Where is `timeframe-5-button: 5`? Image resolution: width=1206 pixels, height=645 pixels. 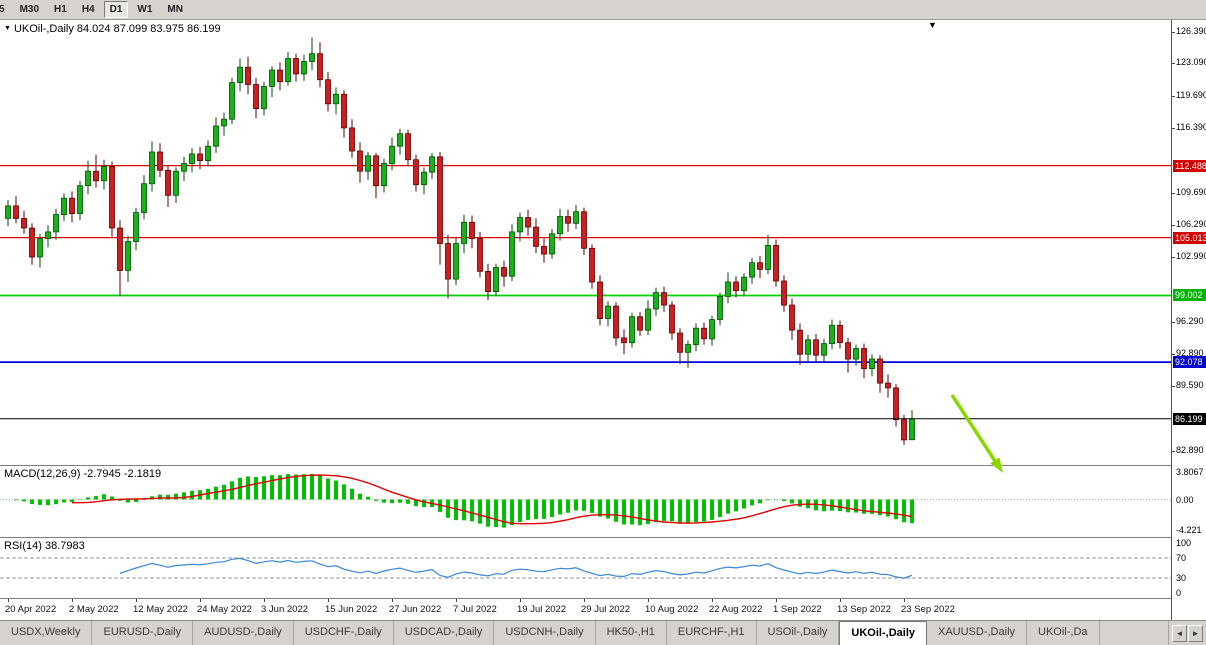 timeframe-5-button: 5 is located at coordinates (5, 9).